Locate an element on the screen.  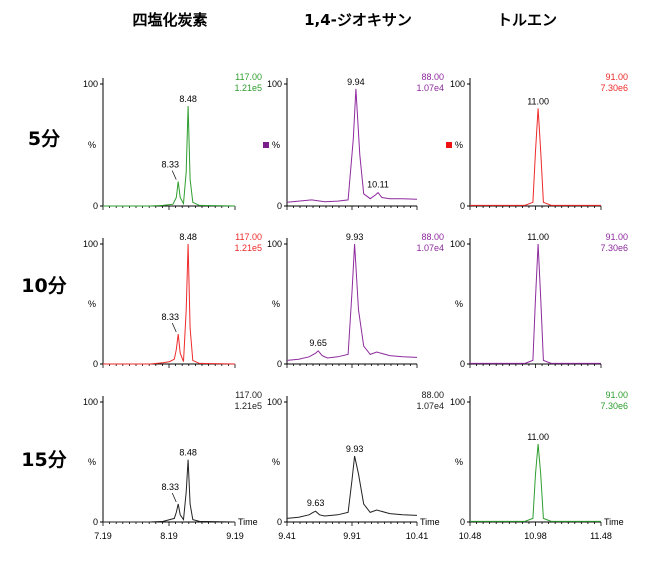
peak-label: 9.65 is located at coordinates (318, 343).